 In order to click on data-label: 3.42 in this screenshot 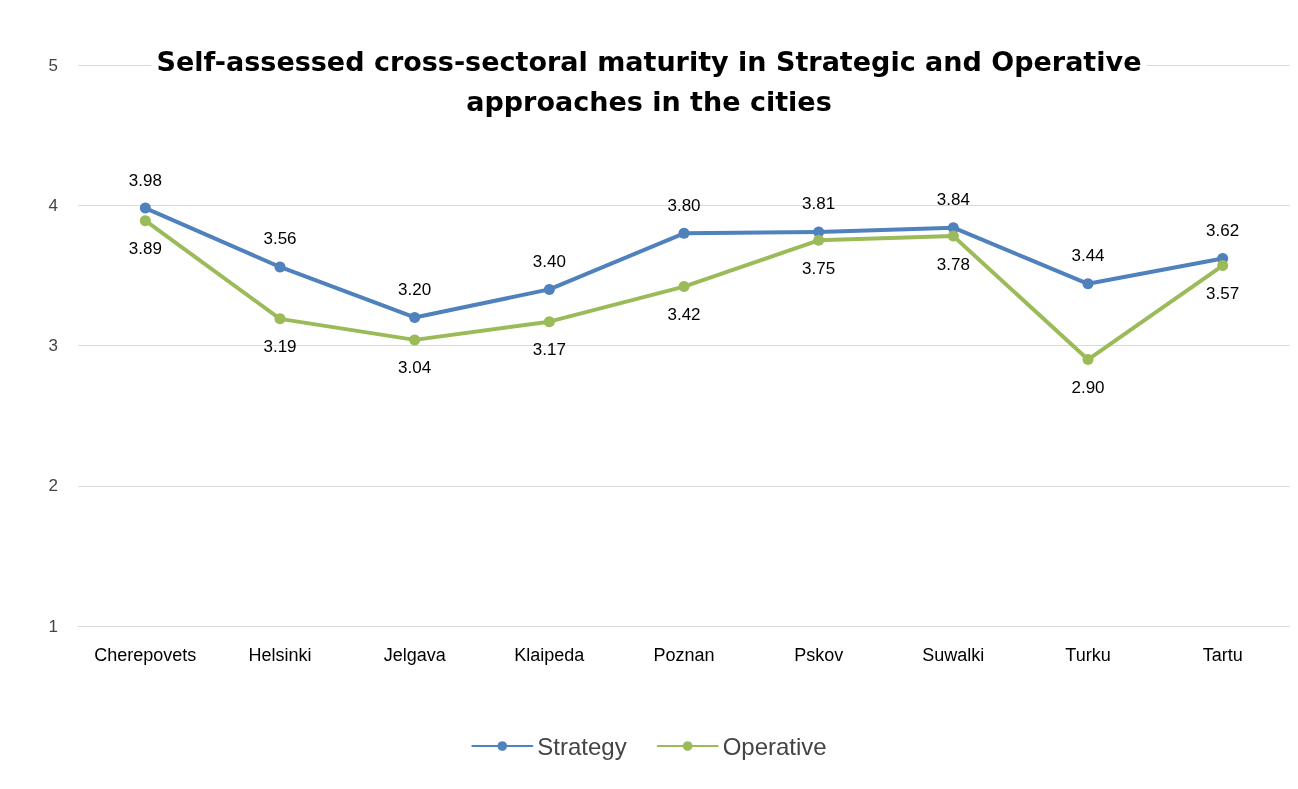, I will do `click(684, 315)`.